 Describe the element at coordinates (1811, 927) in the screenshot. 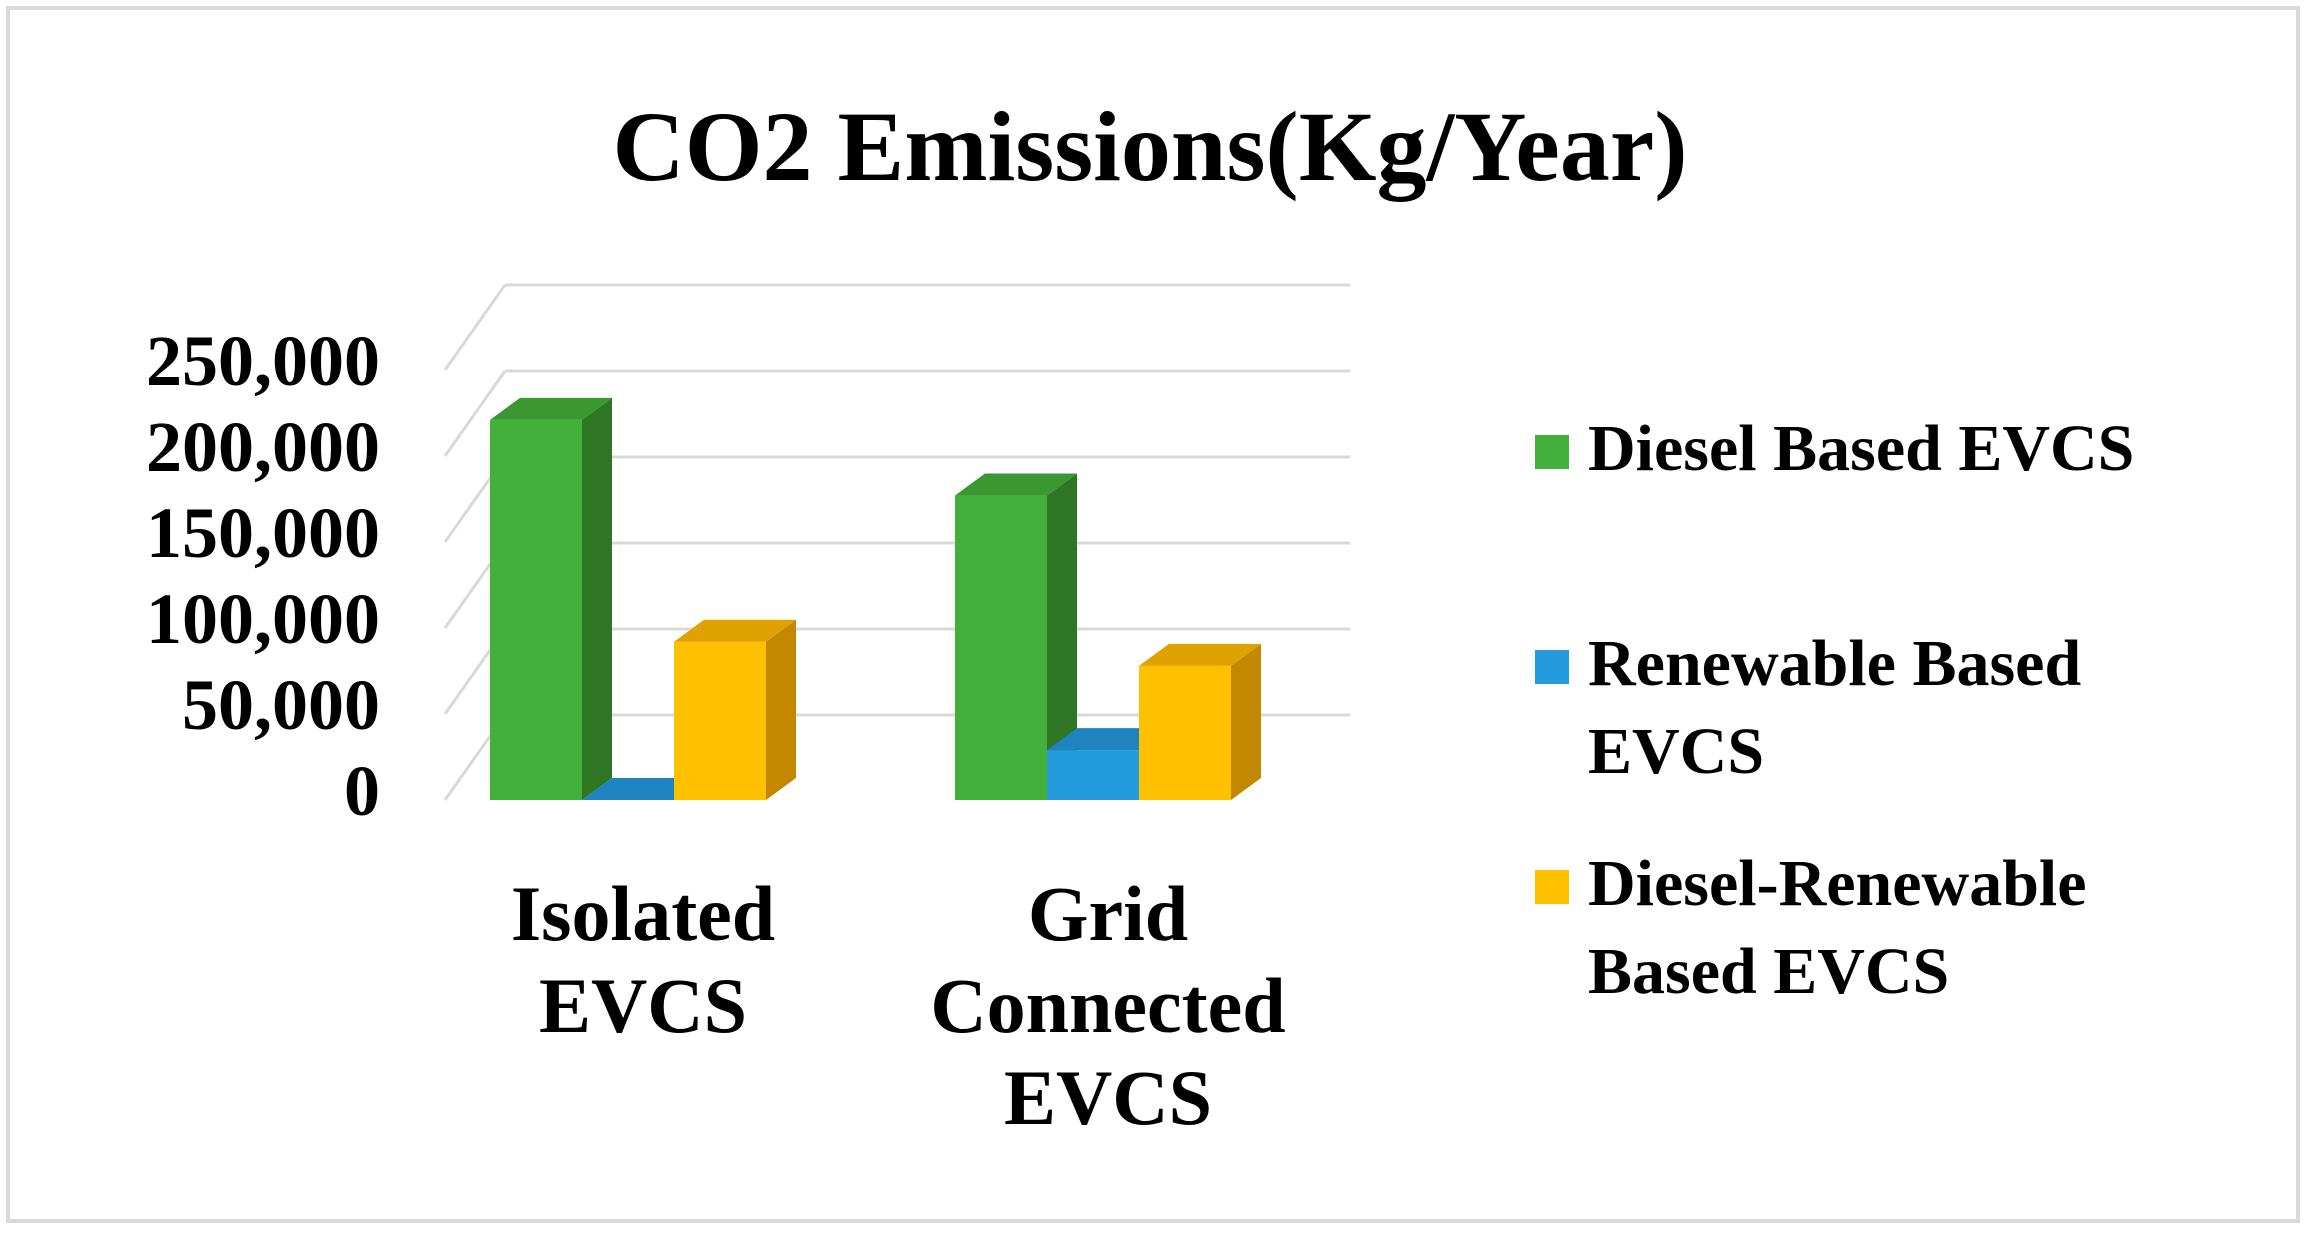

I see `legend-item-diesel-renewable-based-evcs: Diesel-Renewable Based EVCS` at that location.